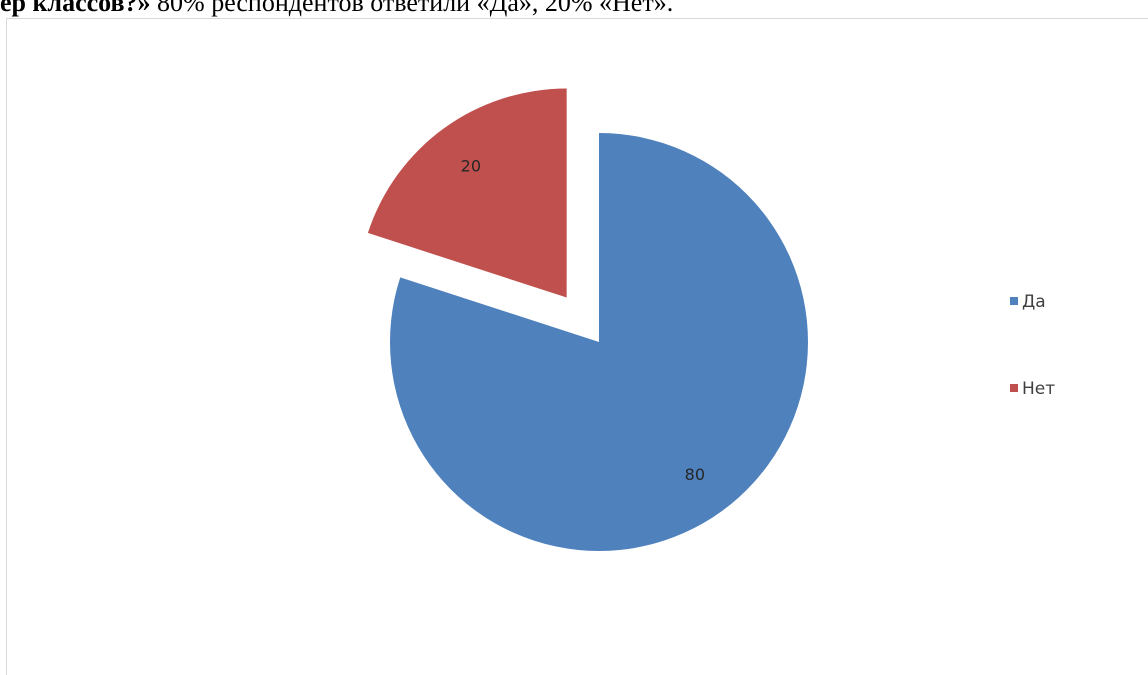  Describe the element at coordinates (1034, 302) in the screenshot. I see `legend-label-0: Да` at that location.